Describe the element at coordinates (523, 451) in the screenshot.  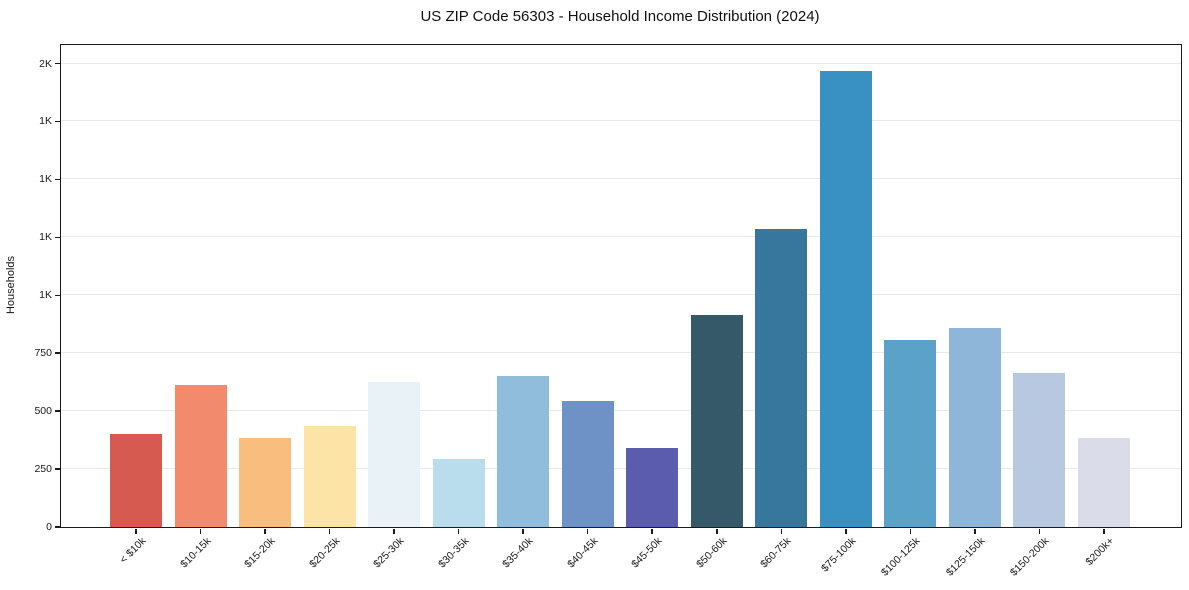
I see `bar-$35-40k` at that location.